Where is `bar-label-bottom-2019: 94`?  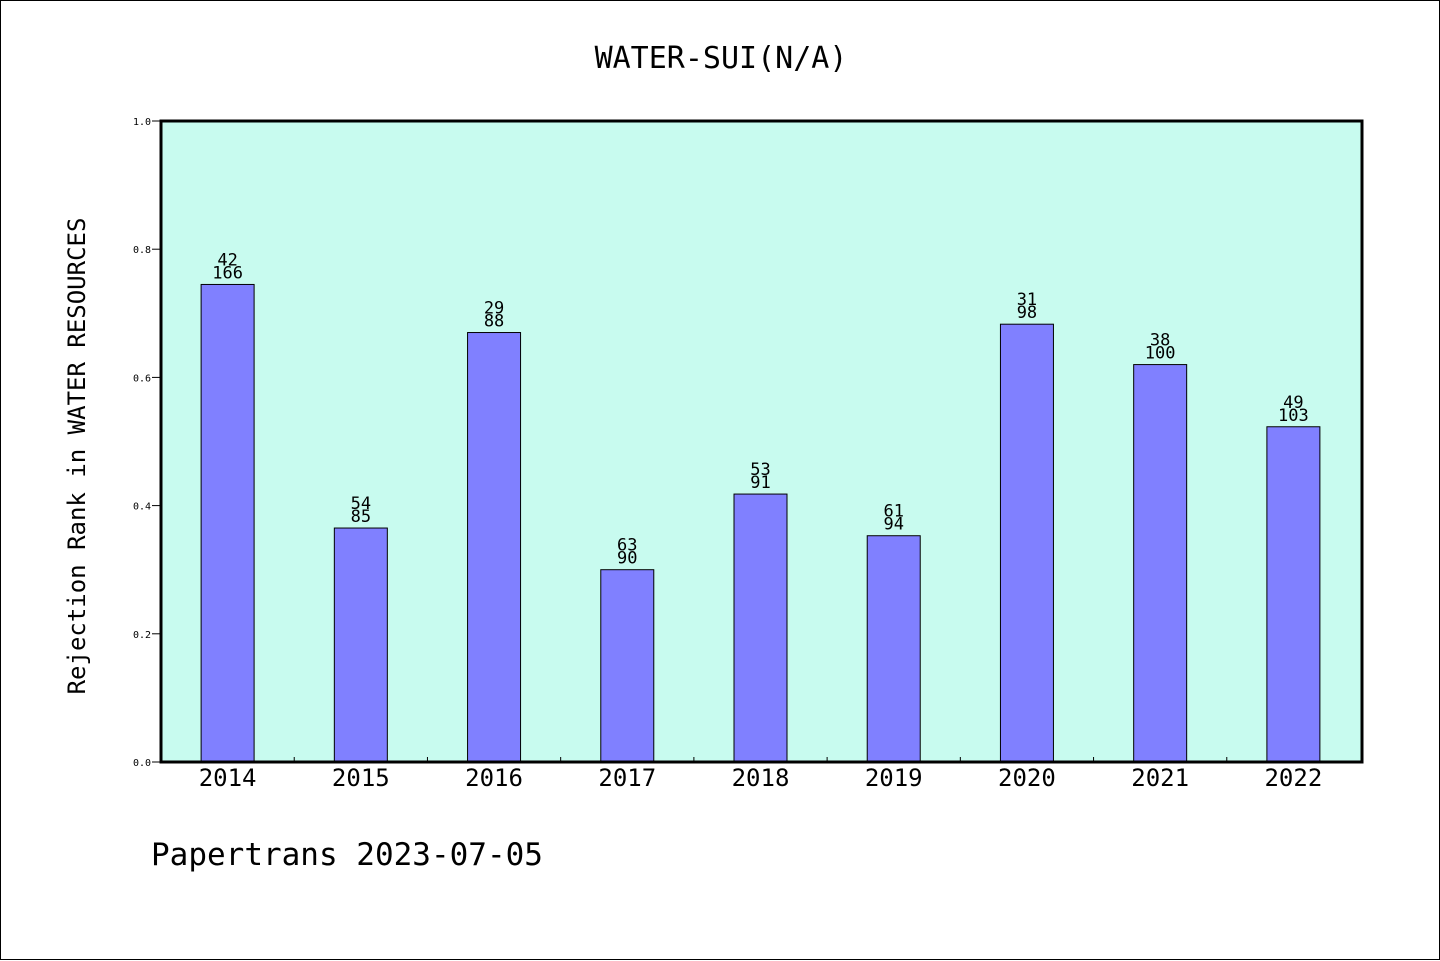 bar-label-bottom-2019: 94 is located at coordinates (893, 525).